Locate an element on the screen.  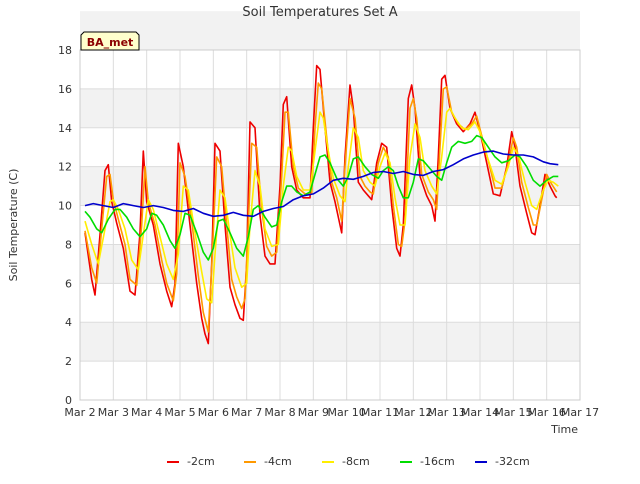
legend-label: -4cm is located at coordinates (278, 461).